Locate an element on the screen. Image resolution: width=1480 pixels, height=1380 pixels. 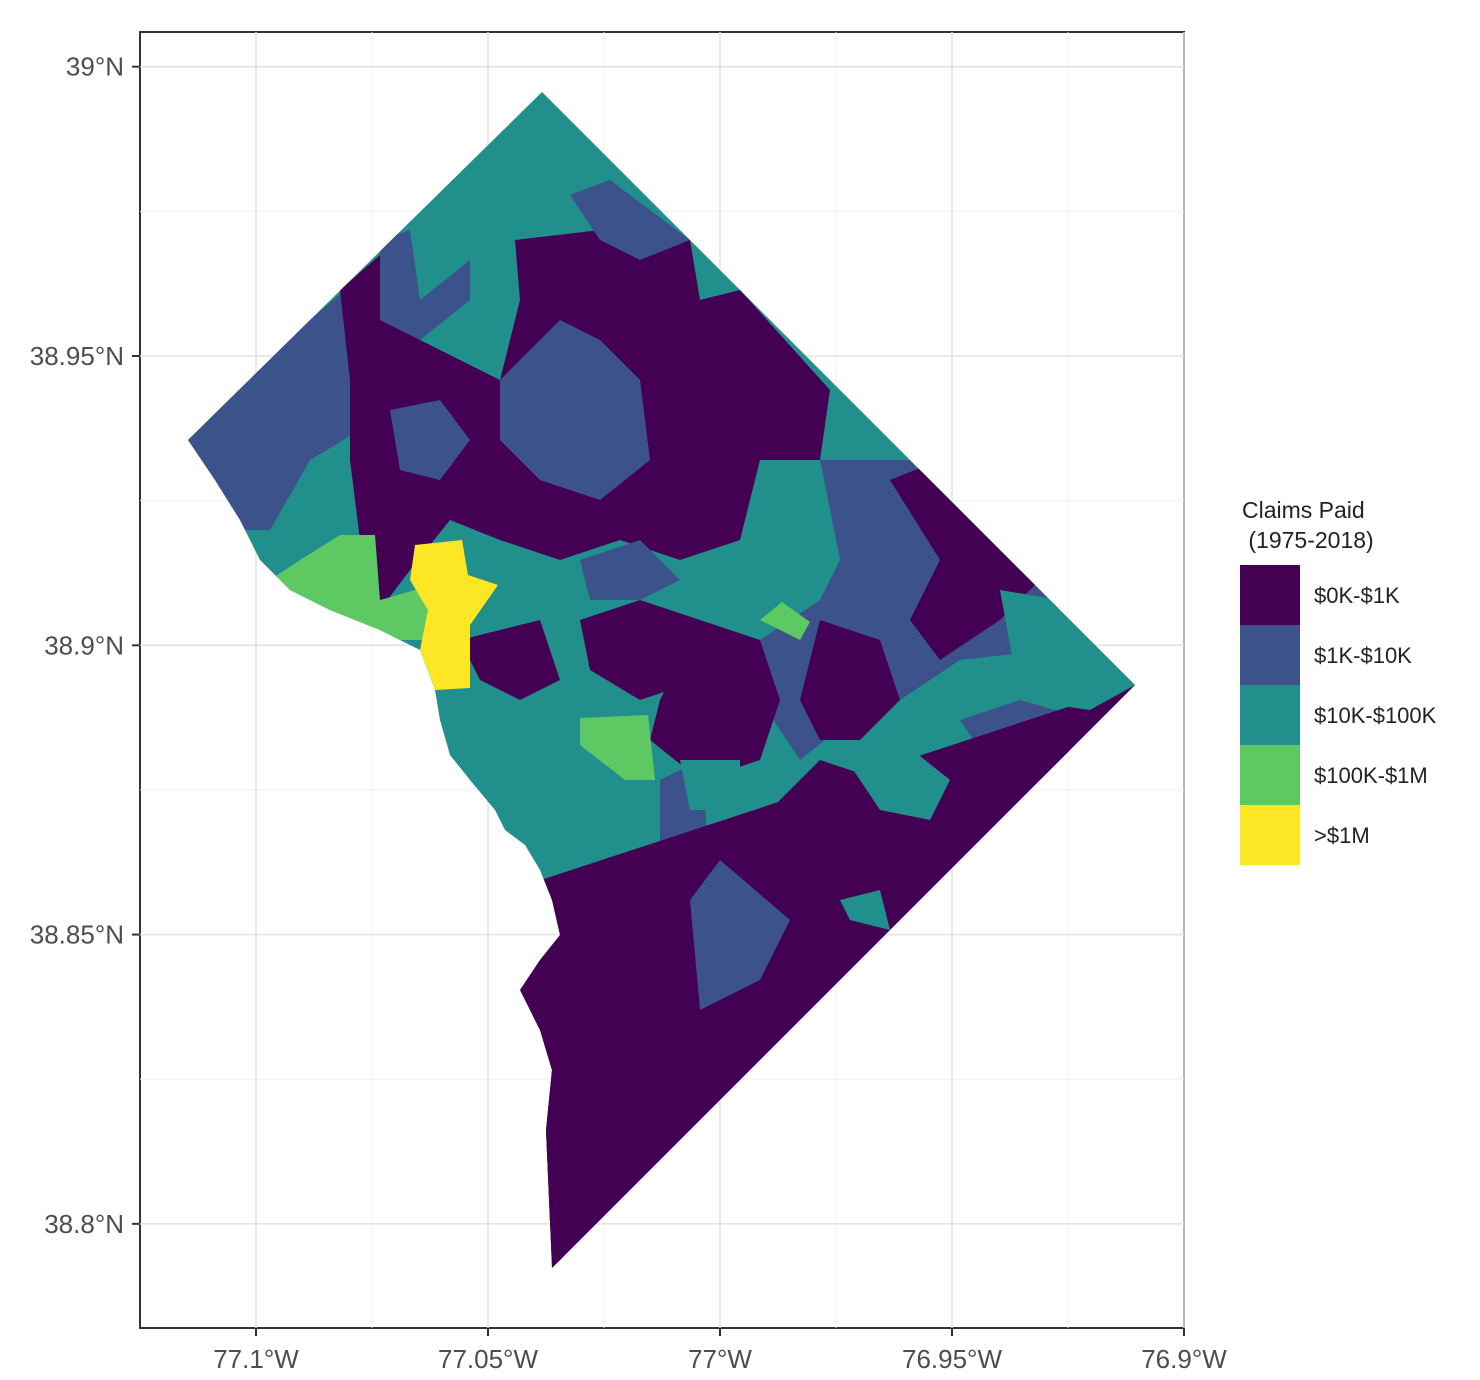
region-east-dark is located at coordinates (965, 560).